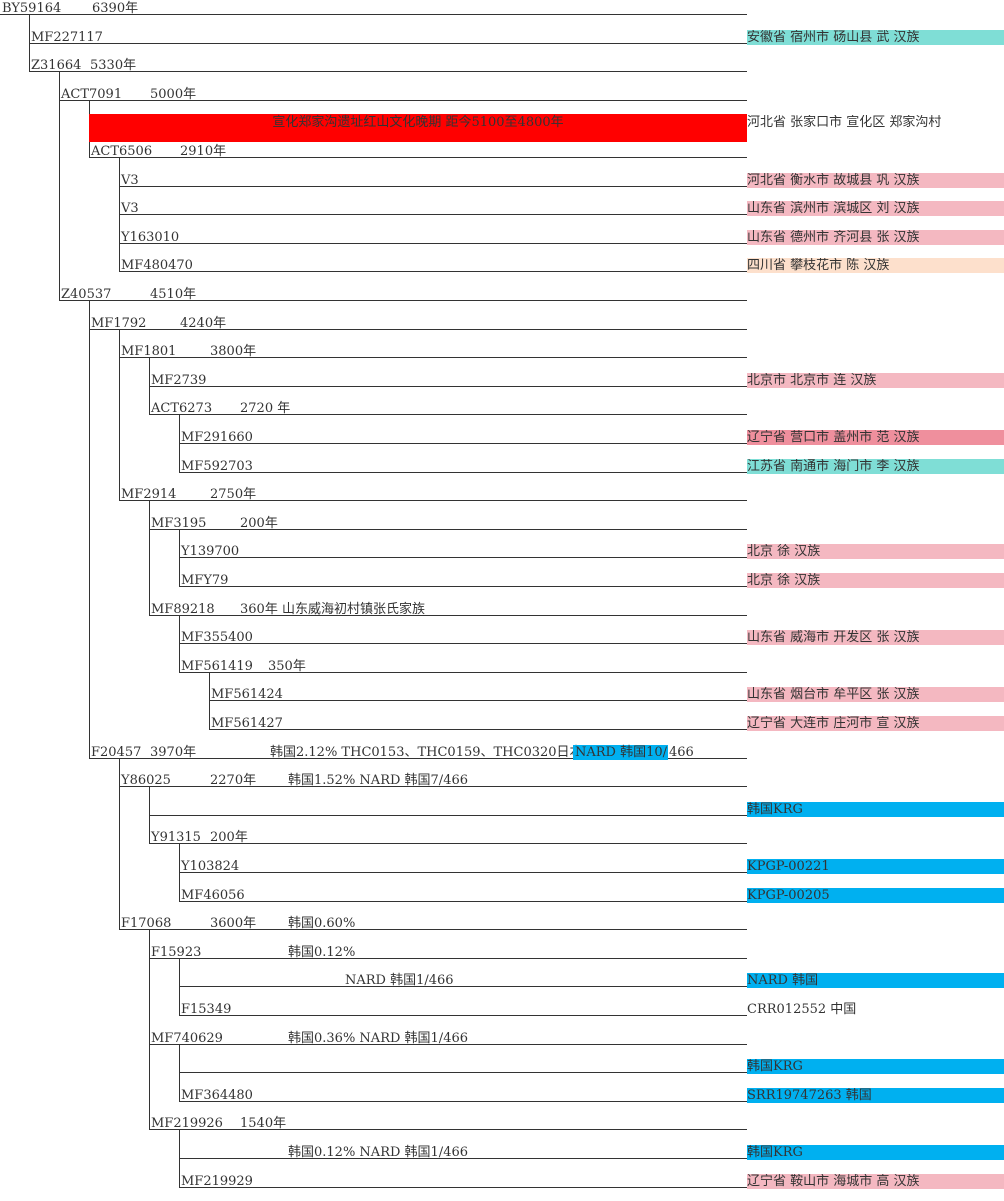  Describe the element at coordinates (233, 495) in the screenshot. I see `node-age: 2750年` at that location.